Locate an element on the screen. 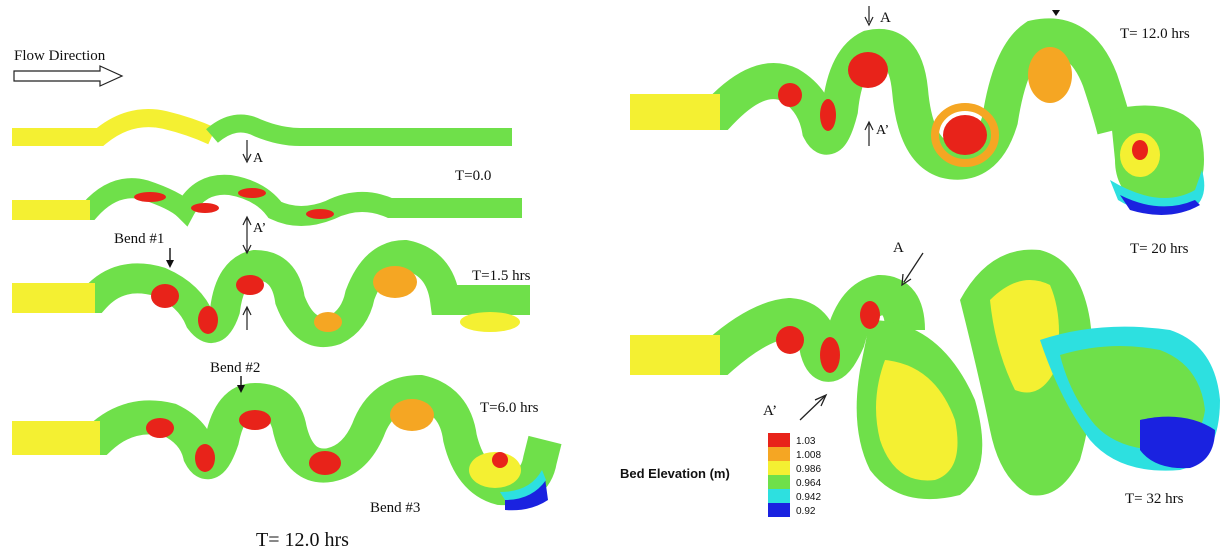 The image size is (1225, 552). time-label: T= 32 hrs is located at coordinates (1154, 499).